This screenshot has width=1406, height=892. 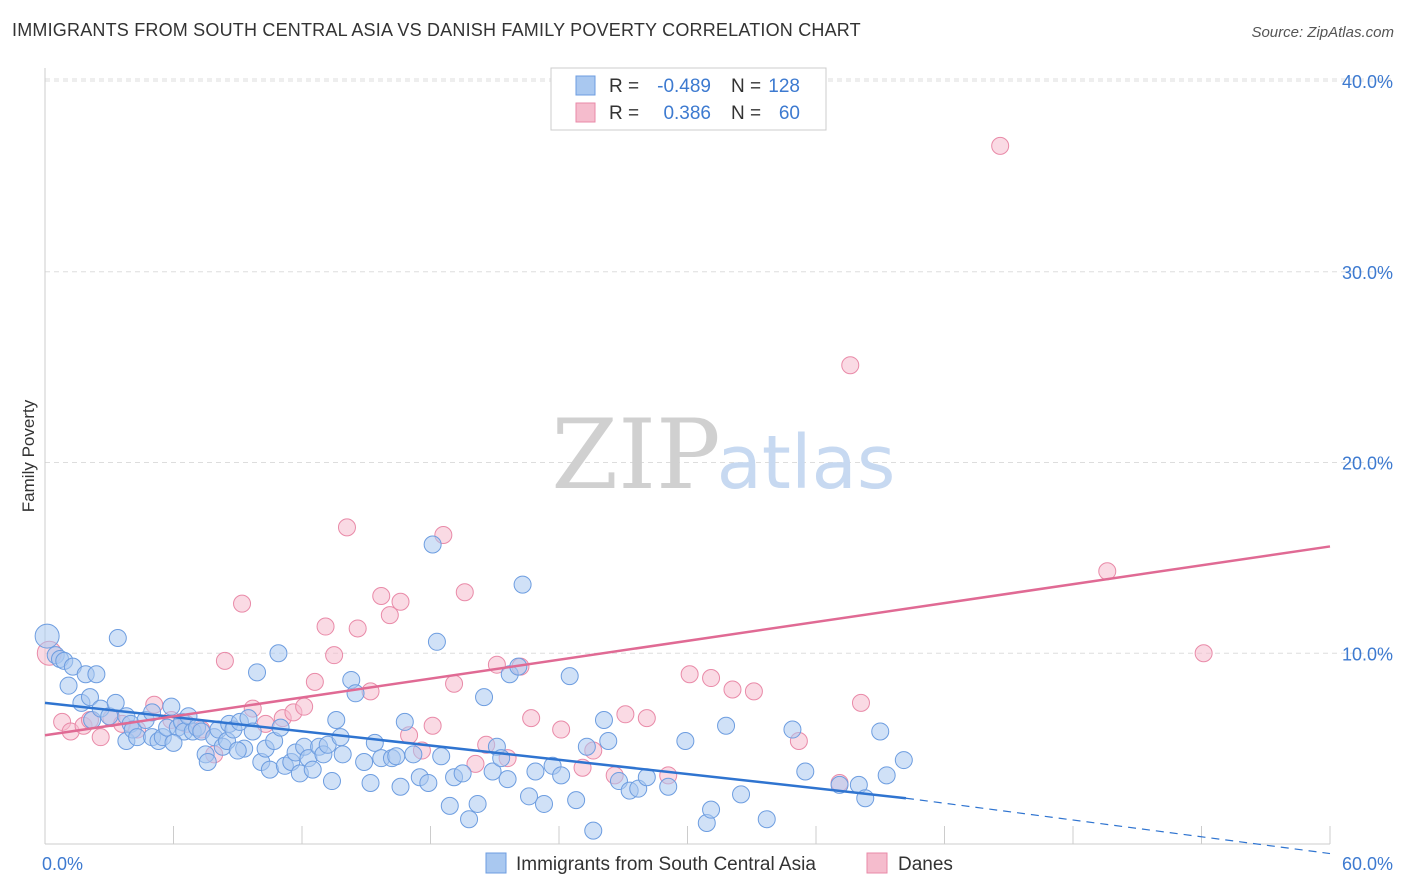 What do you see at coordinates (624, 113) in the screenshot?
I see `legend-r-label-pink: R =` at bounding box center [624, 113].